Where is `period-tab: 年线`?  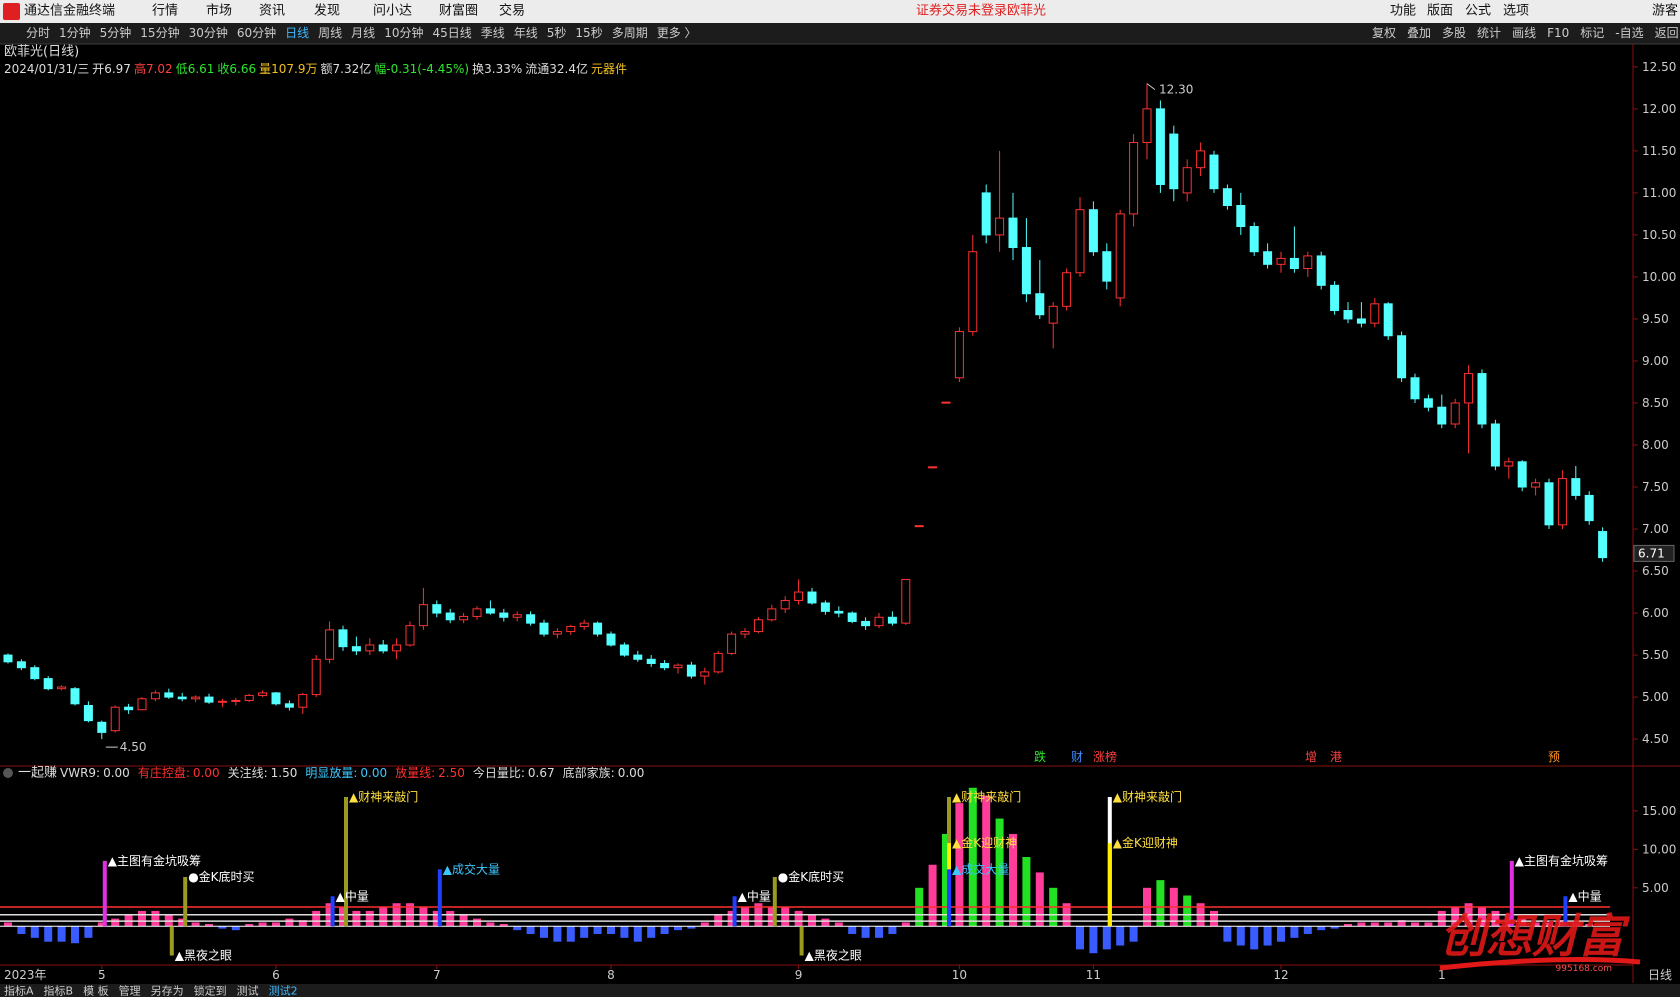
period-tab: 年线 is located at coordinates (526, 33).